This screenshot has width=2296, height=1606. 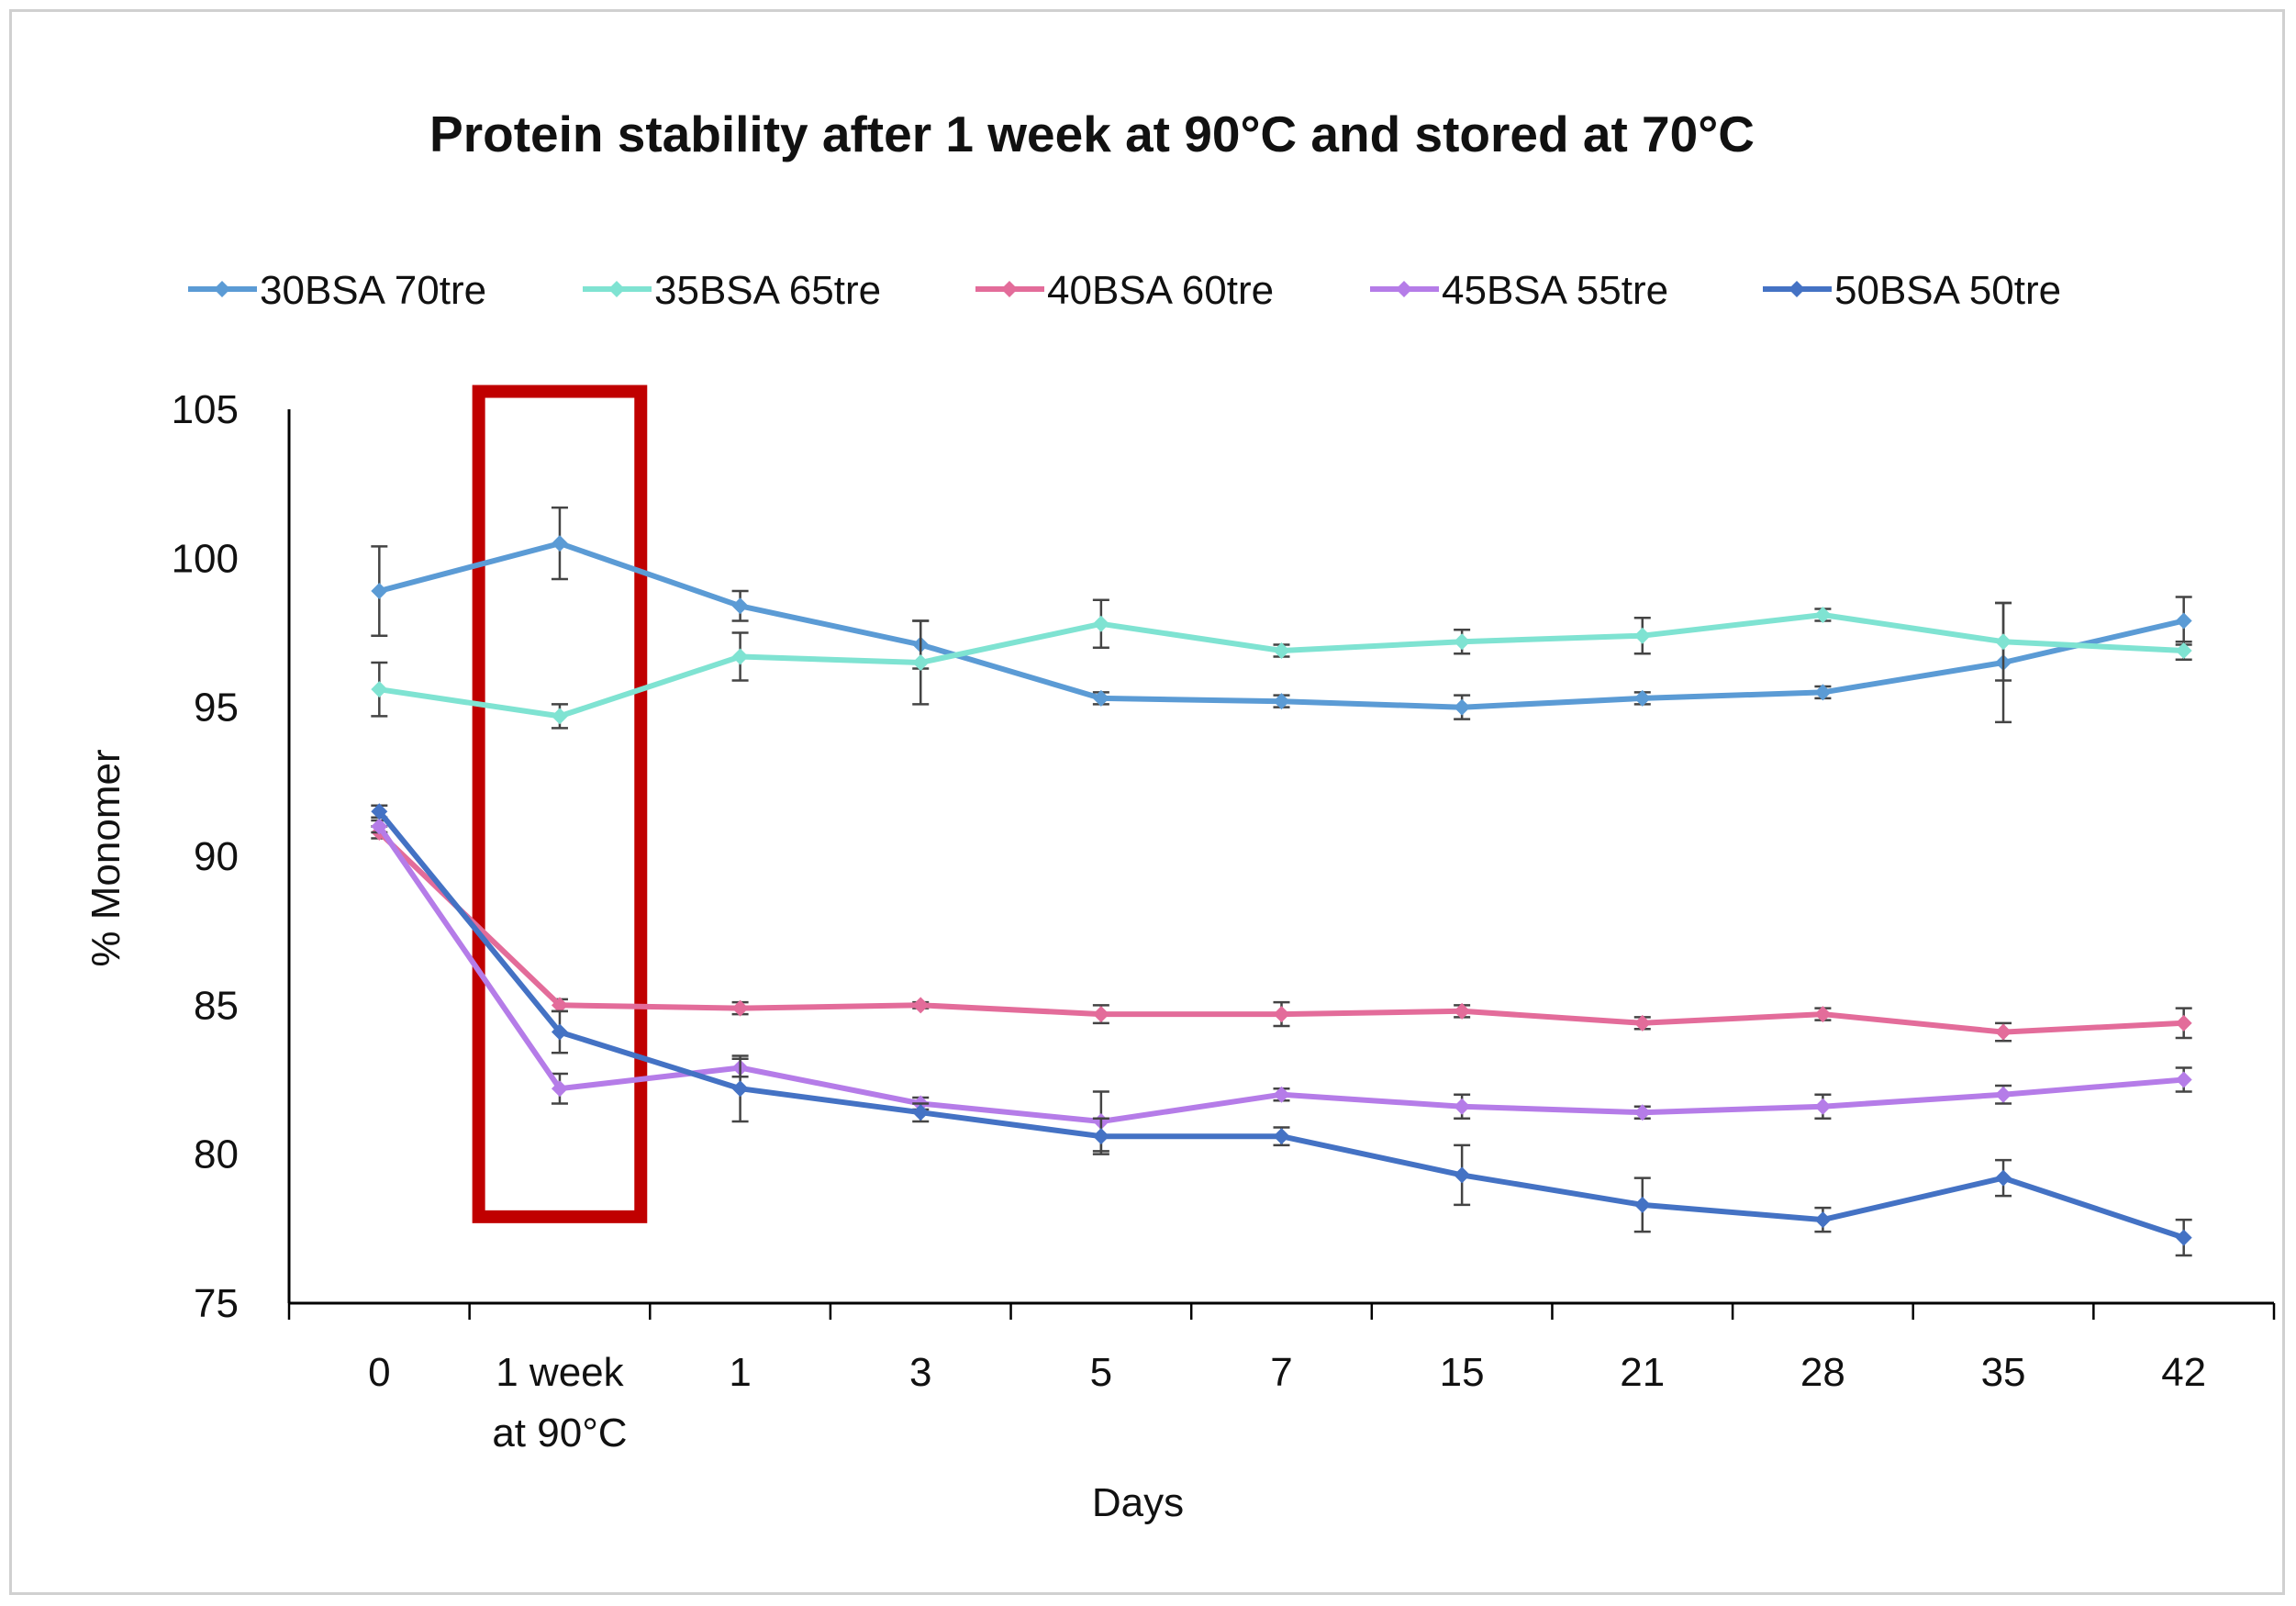 I want to click on y-tick-label: 90, so click(x=216, y=856).